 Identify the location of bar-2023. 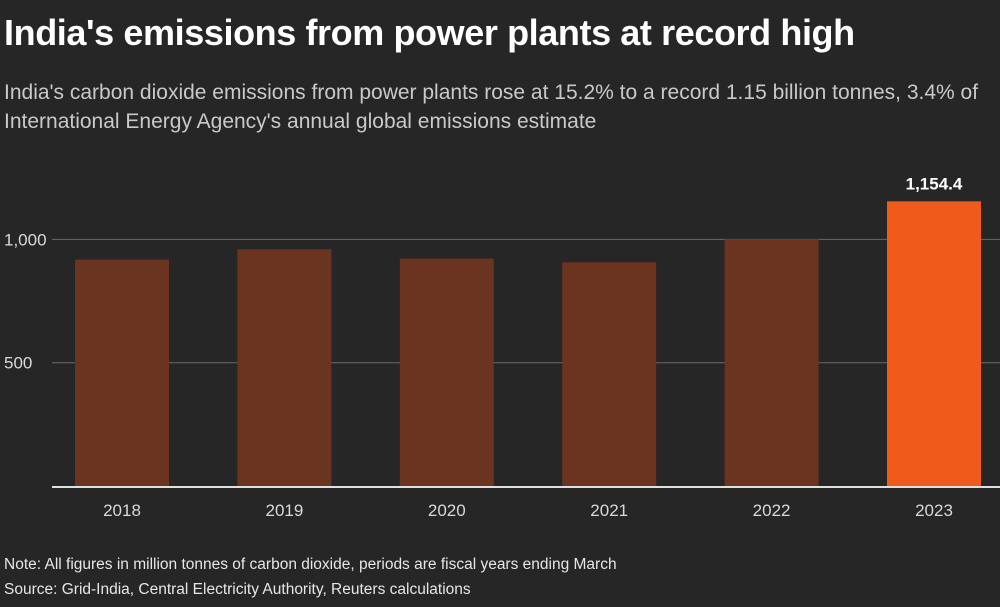
(934, 343).